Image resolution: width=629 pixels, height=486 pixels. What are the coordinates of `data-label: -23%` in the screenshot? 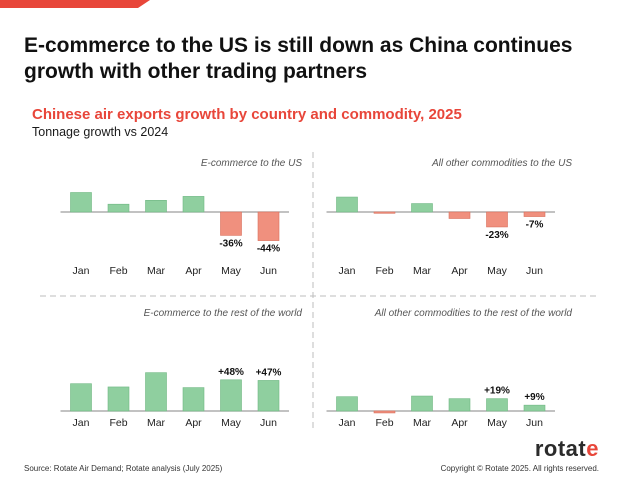 It's located at (496, 235).